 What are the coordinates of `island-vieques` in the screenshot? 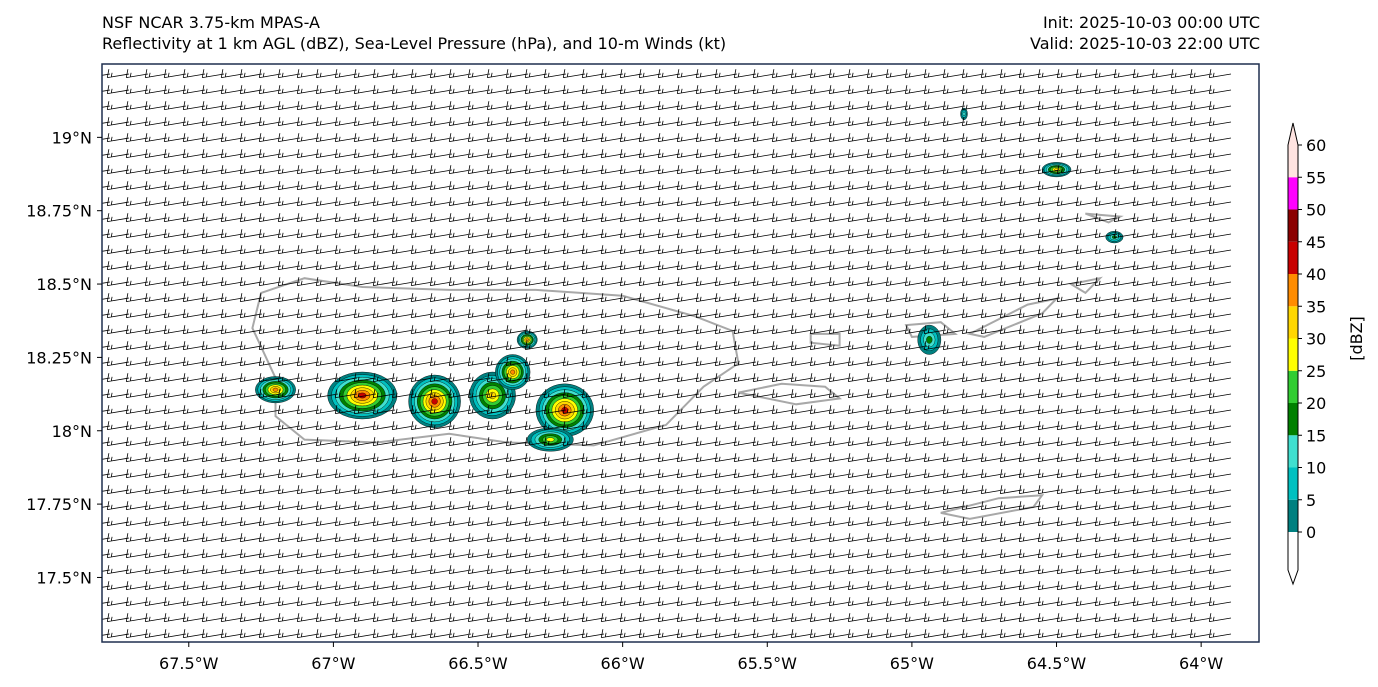 It's located at (790, 394).